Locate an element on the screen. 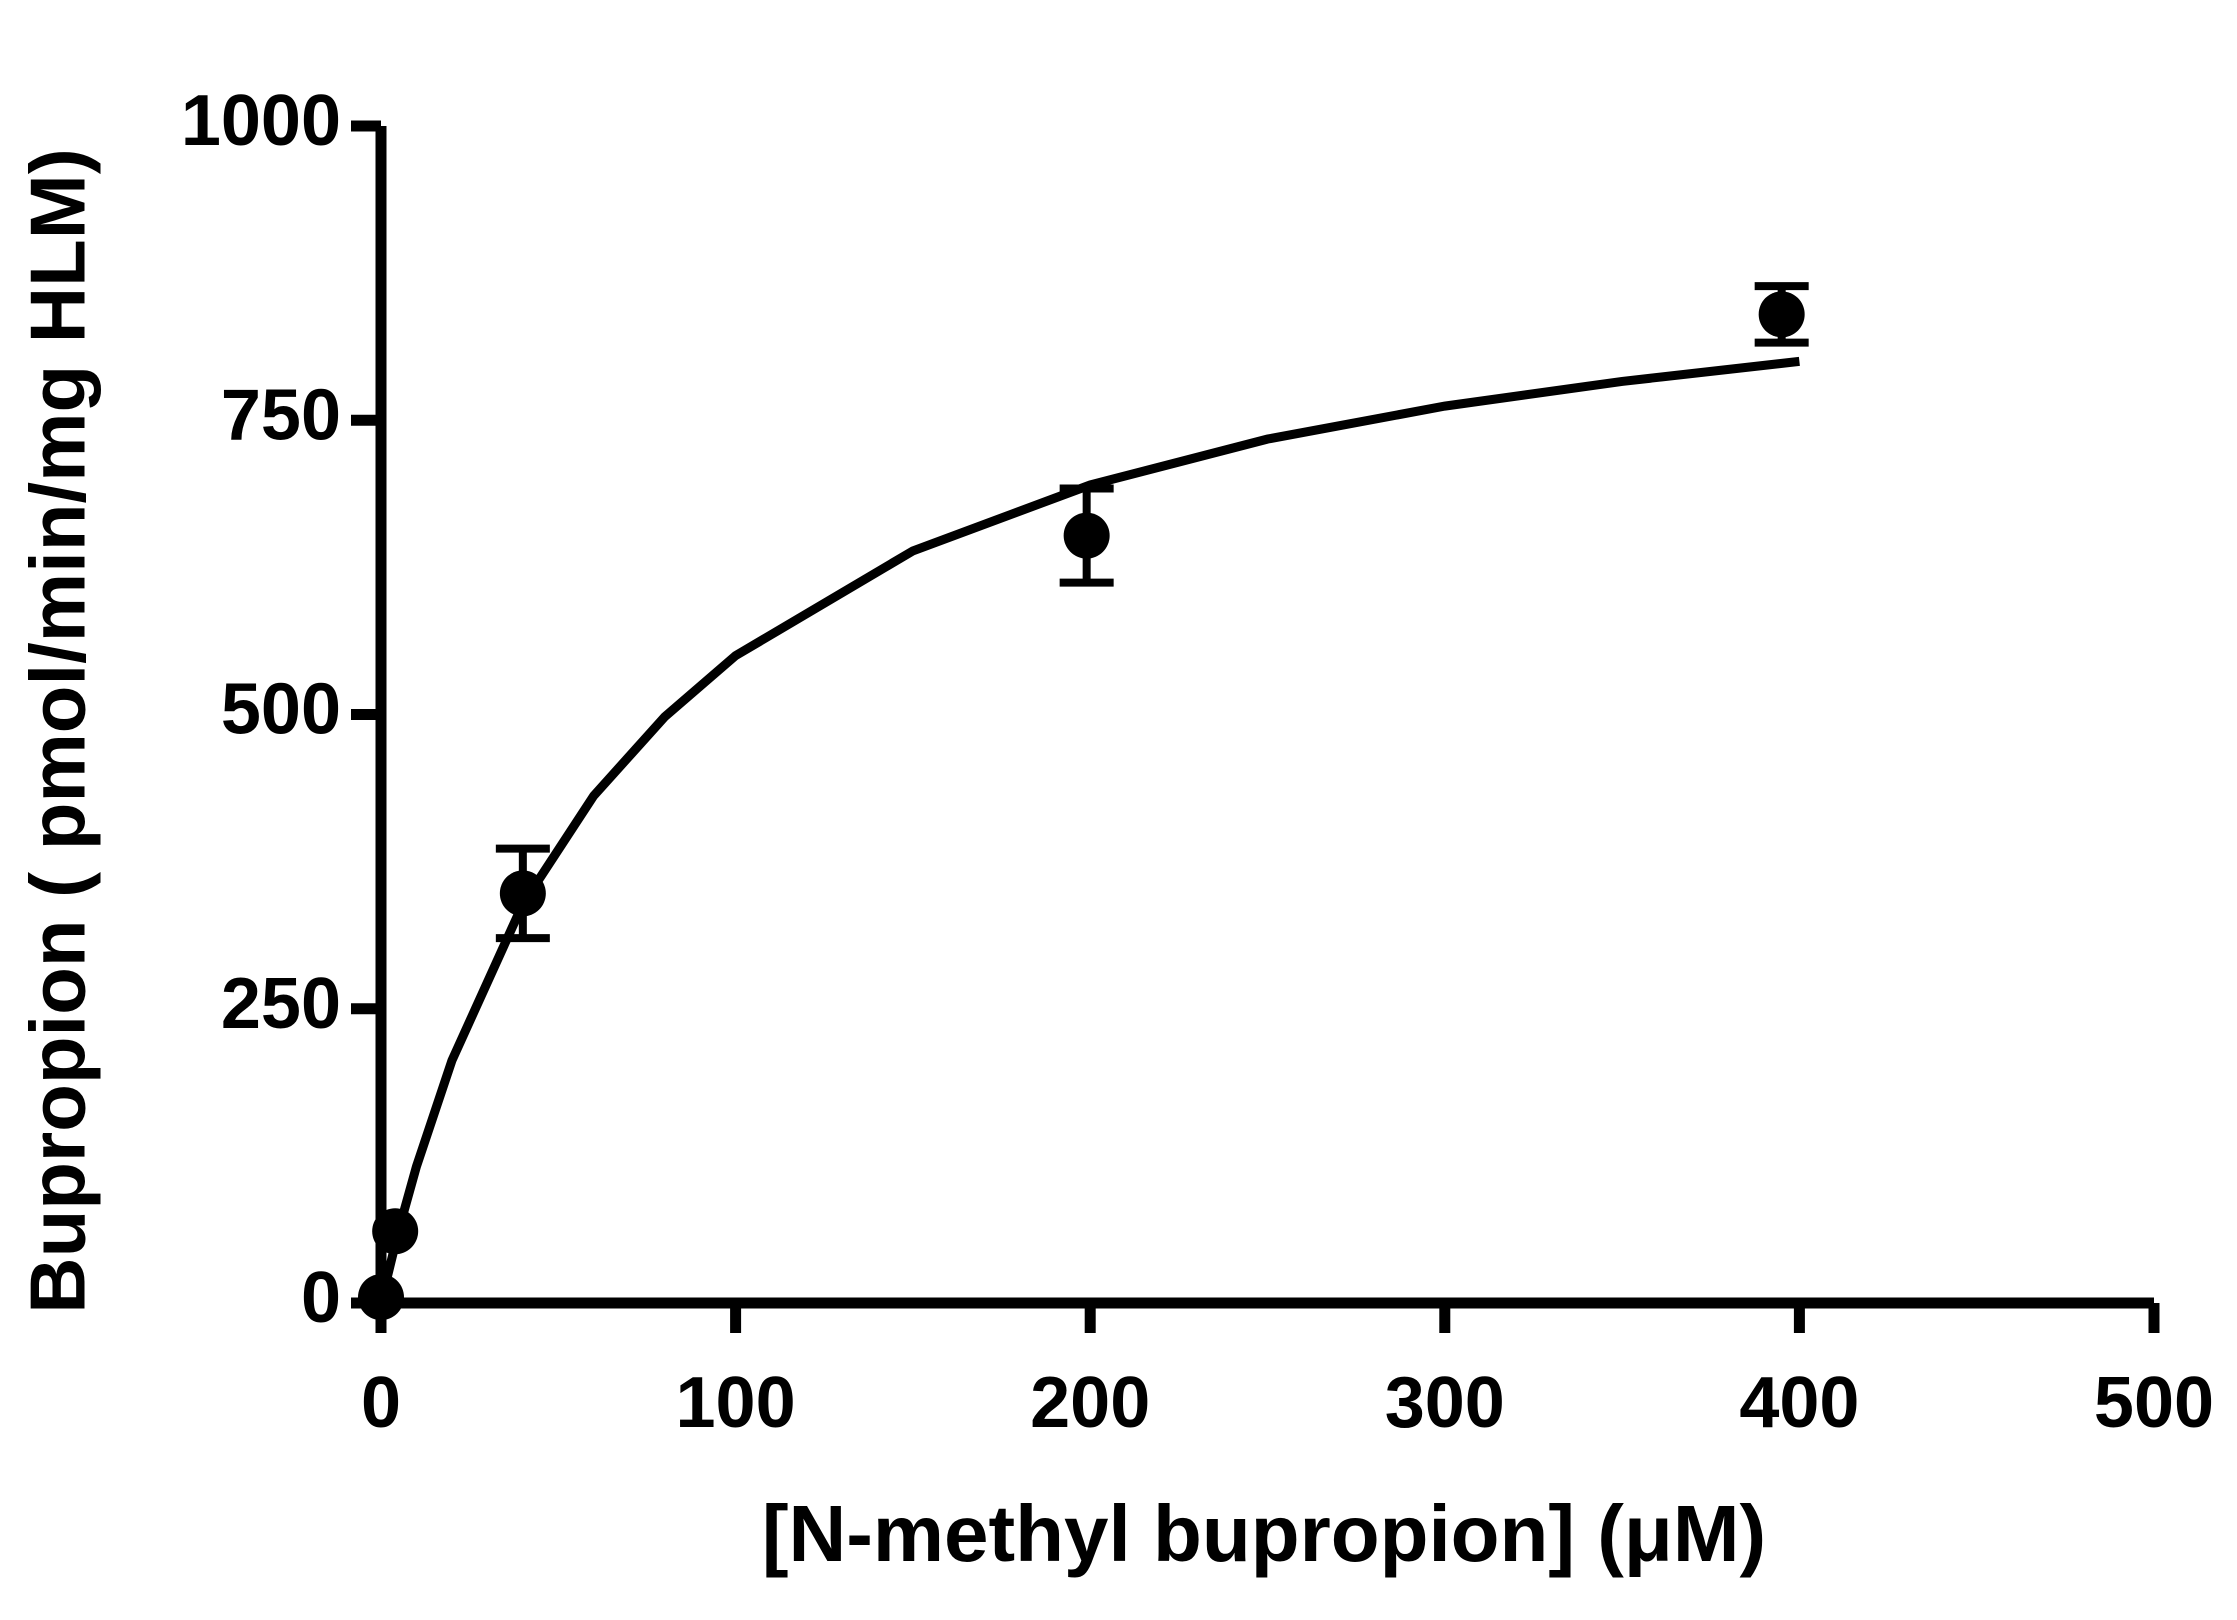 Image resolution: width=2237 pixels, height=1620 pixels. x-tick-label: 500 is located at coordinates (2154, 1403).